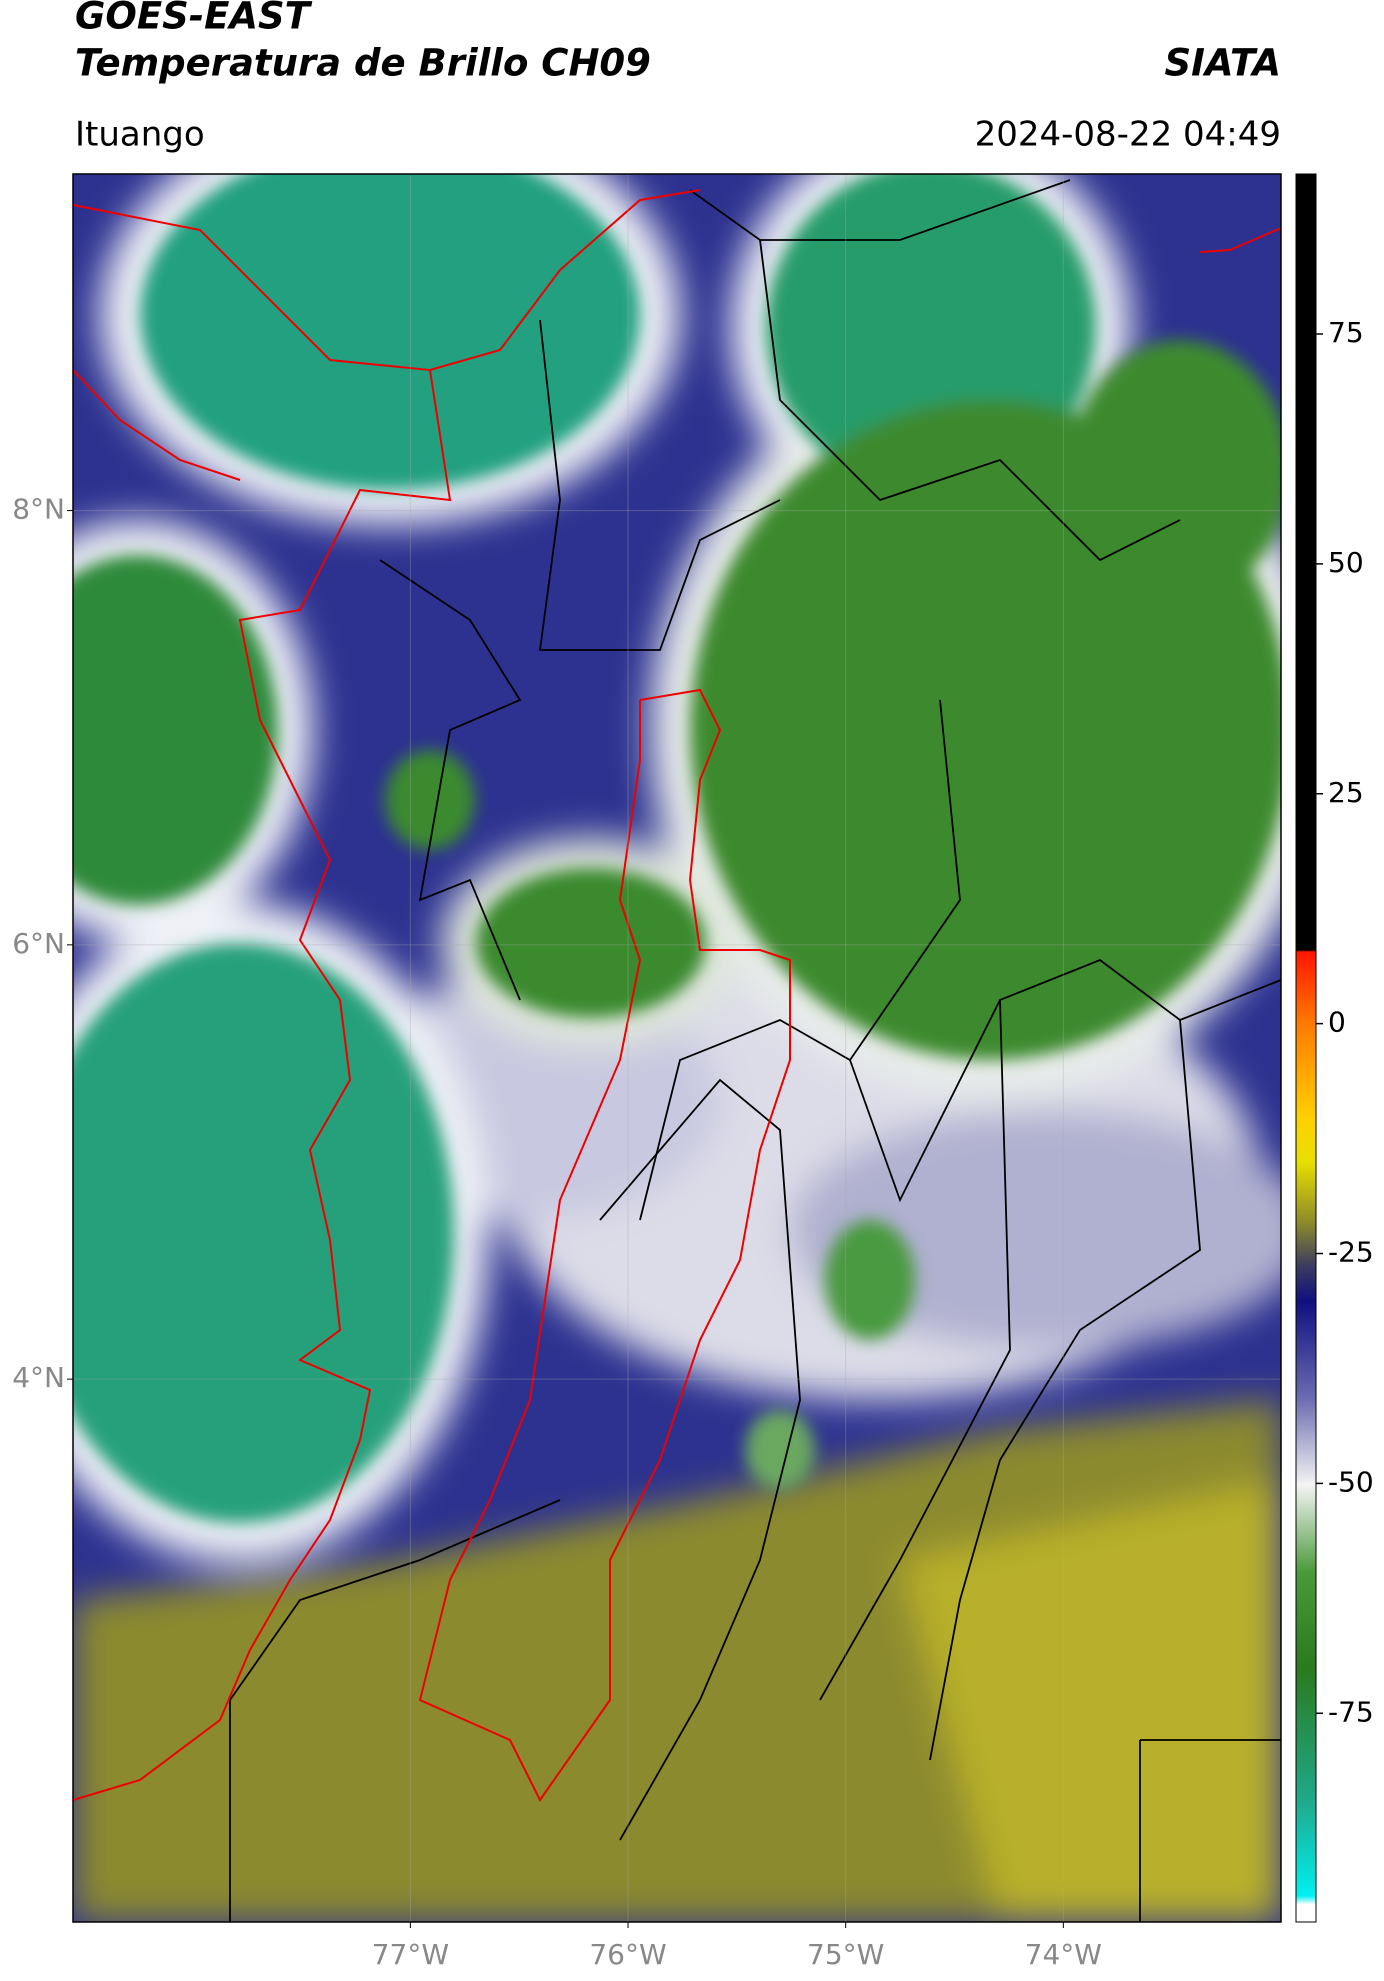 This screenshot has width=1384, height=1981. What do you see at coordinates (194, 19) in the screenshot?
I see `title: GOES-EAST` at bounding box center [194, 19].